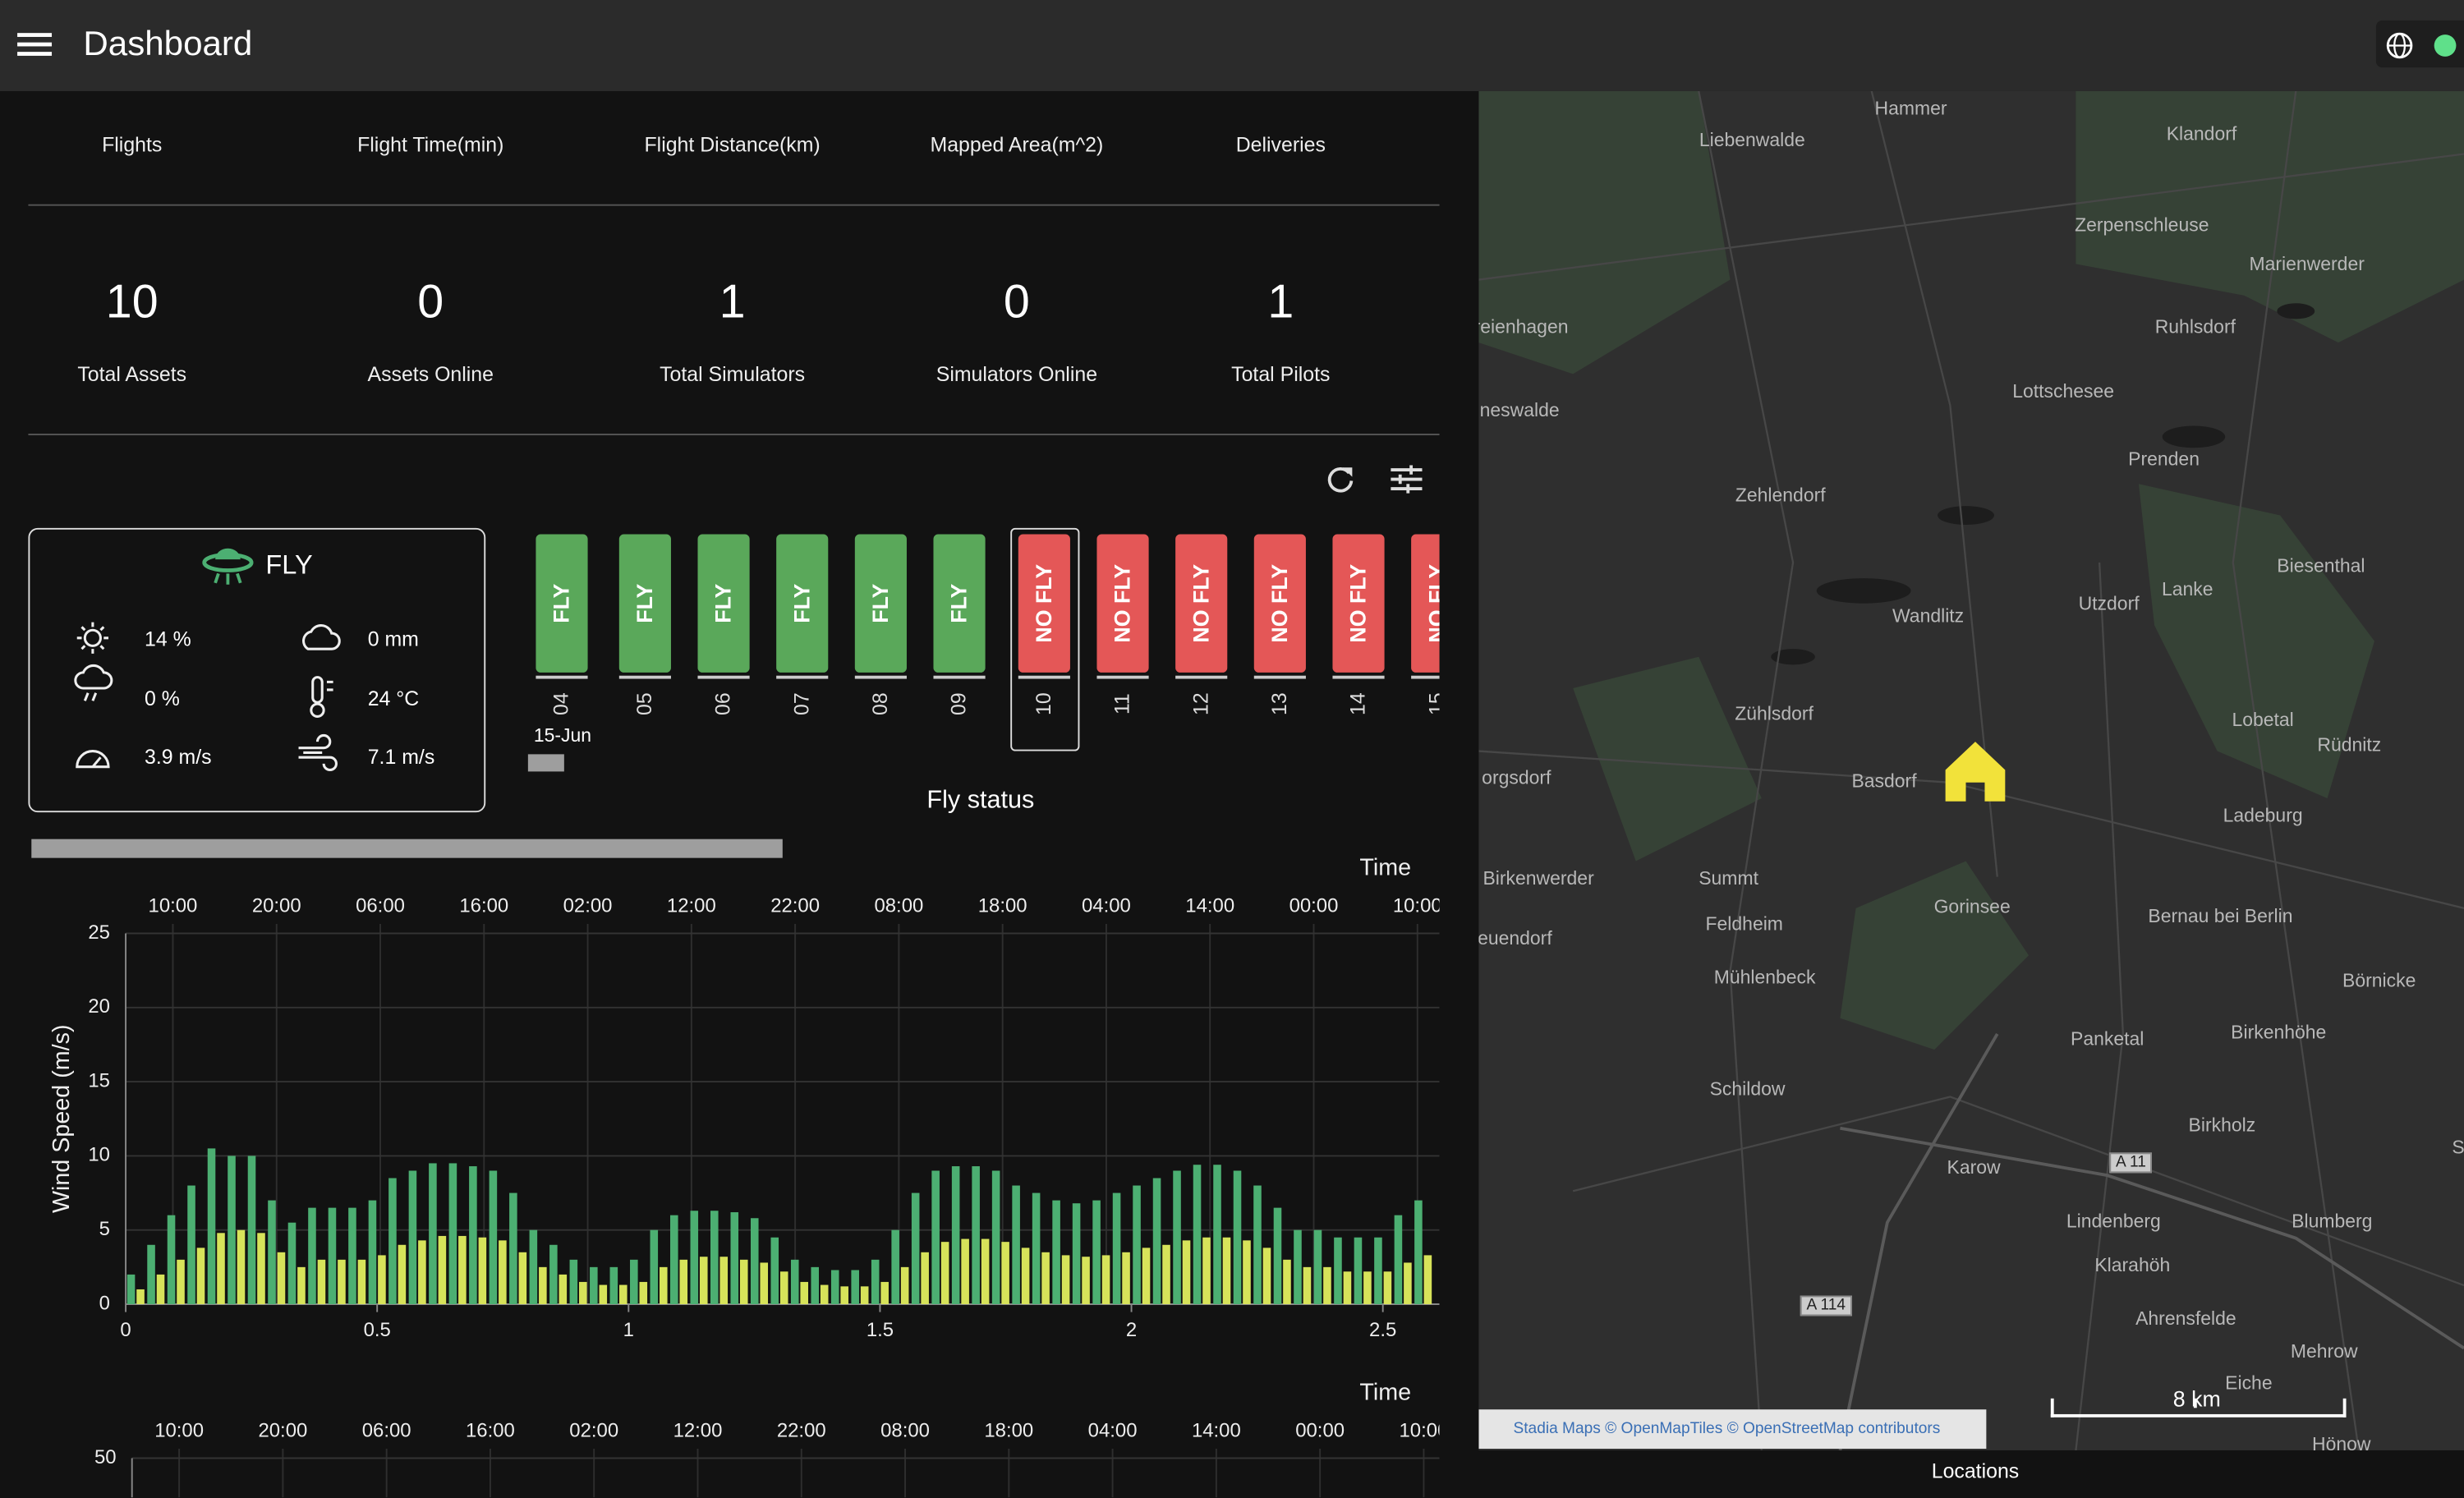 The height and width of the screenshot is (1498, 2464). Describe the element at coordinates (99, 1006) in the screenshot. I see `y-tick-label: 20` at that location.